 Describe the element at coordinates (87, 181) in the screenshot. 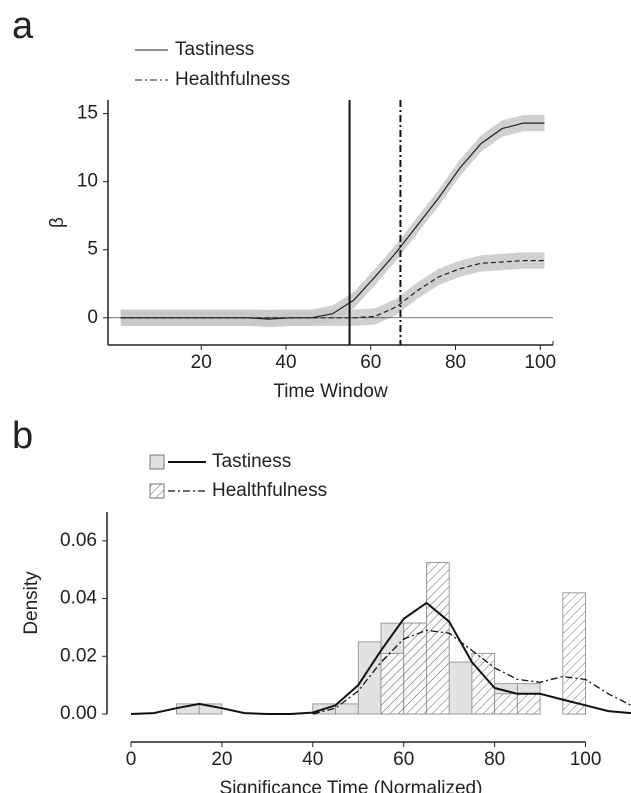

I see `y-tick-label: 10` at that location.